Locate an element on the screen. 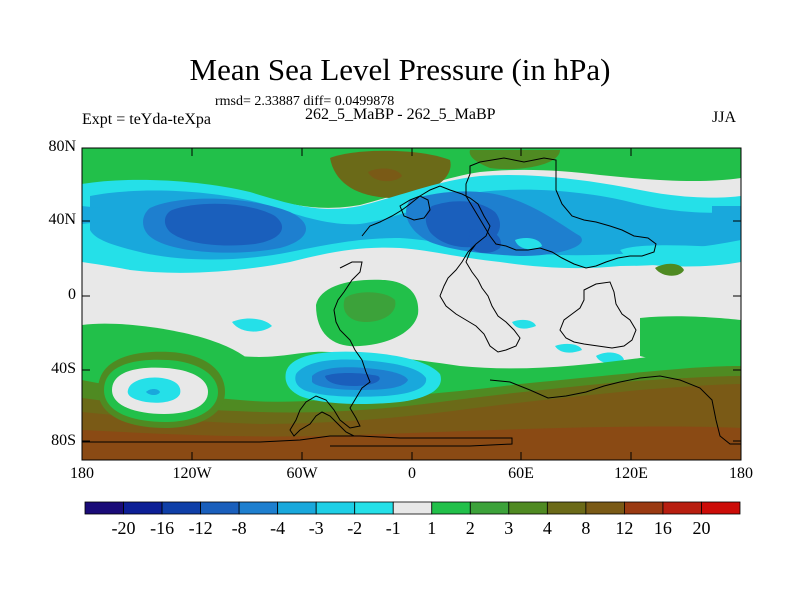 This screenshot has width=800, height=600. colorbar-label-11: 4 is located at coordinates (547, 528).